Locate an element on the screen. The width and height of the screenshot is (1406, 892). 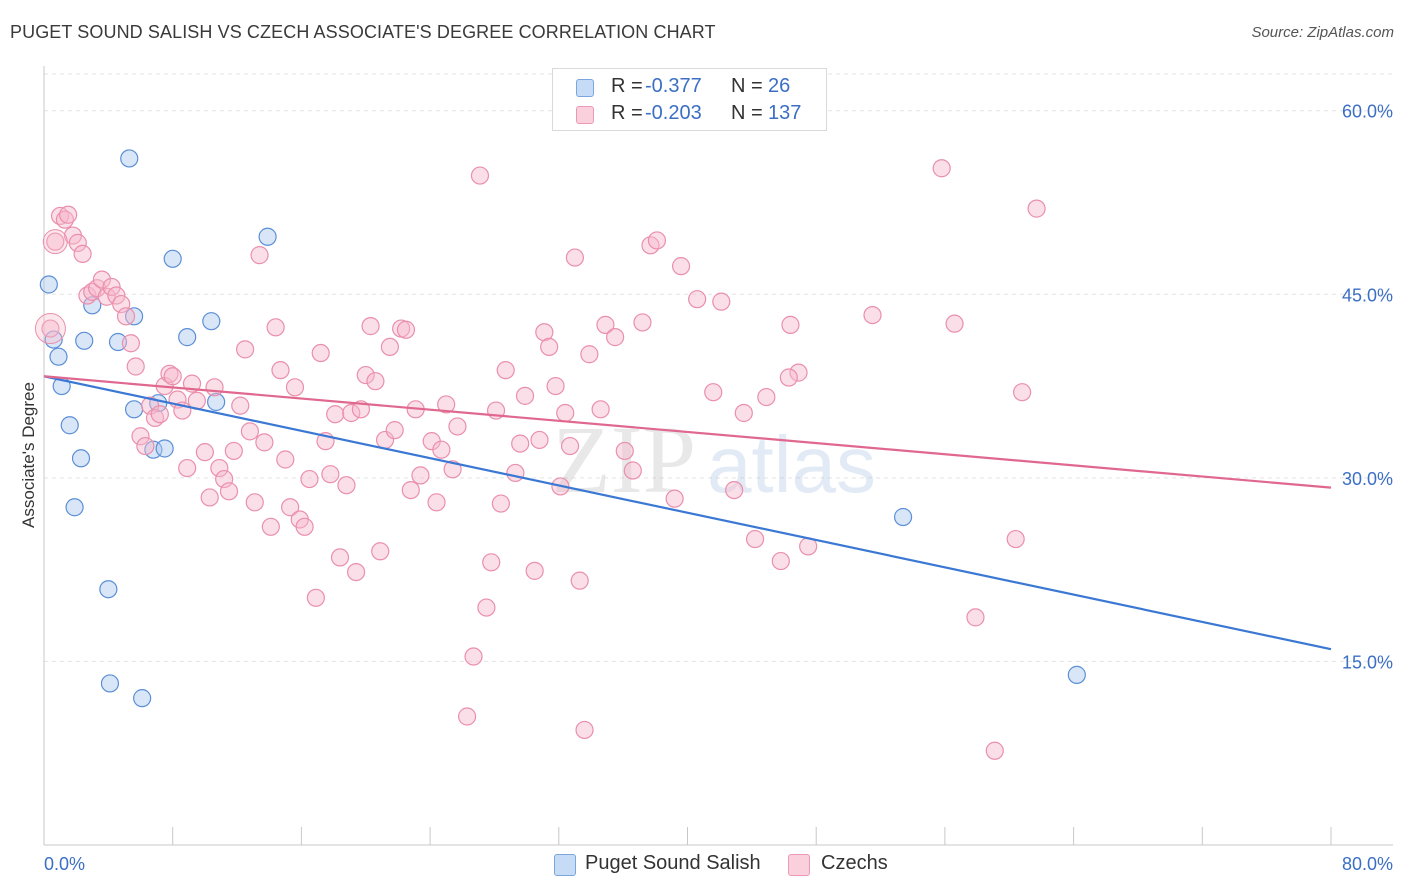
r-label: R = is located at coordinates (627, 113).